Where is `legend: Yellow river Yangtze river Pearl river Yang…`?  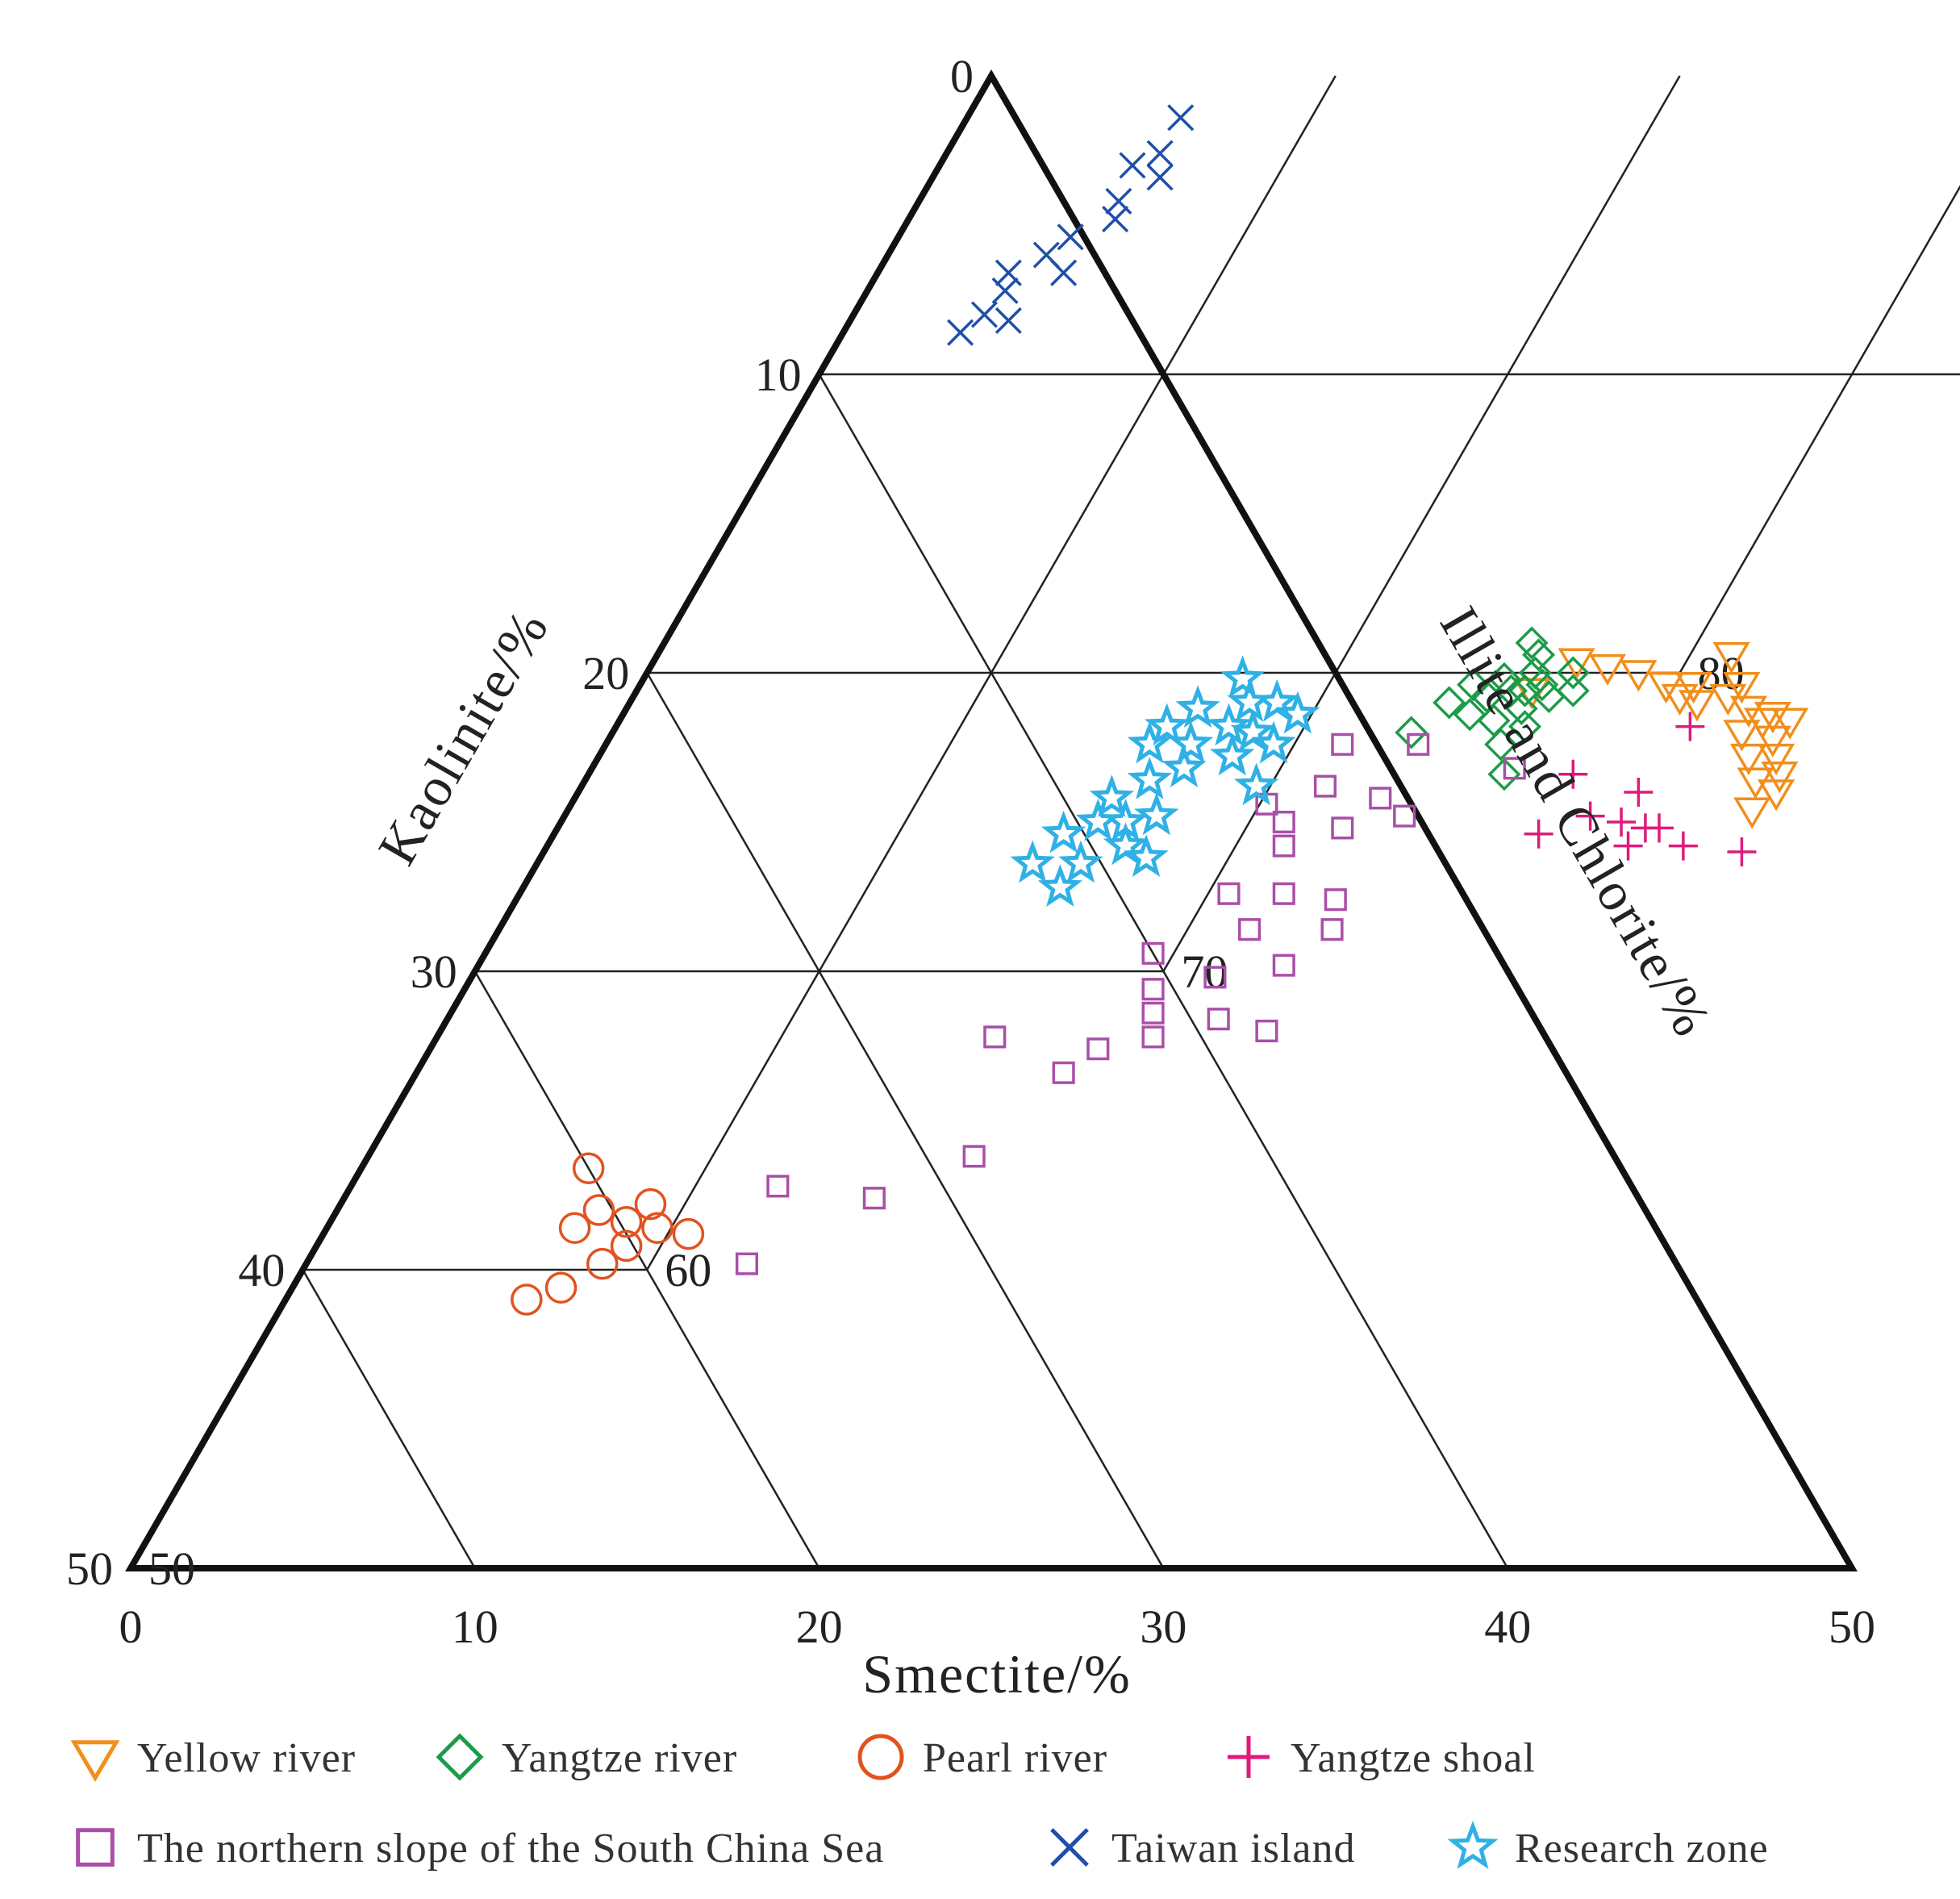
legend: Yellow river Yangtze river Pearl river Yang… is located at coordinates (919, 1802).